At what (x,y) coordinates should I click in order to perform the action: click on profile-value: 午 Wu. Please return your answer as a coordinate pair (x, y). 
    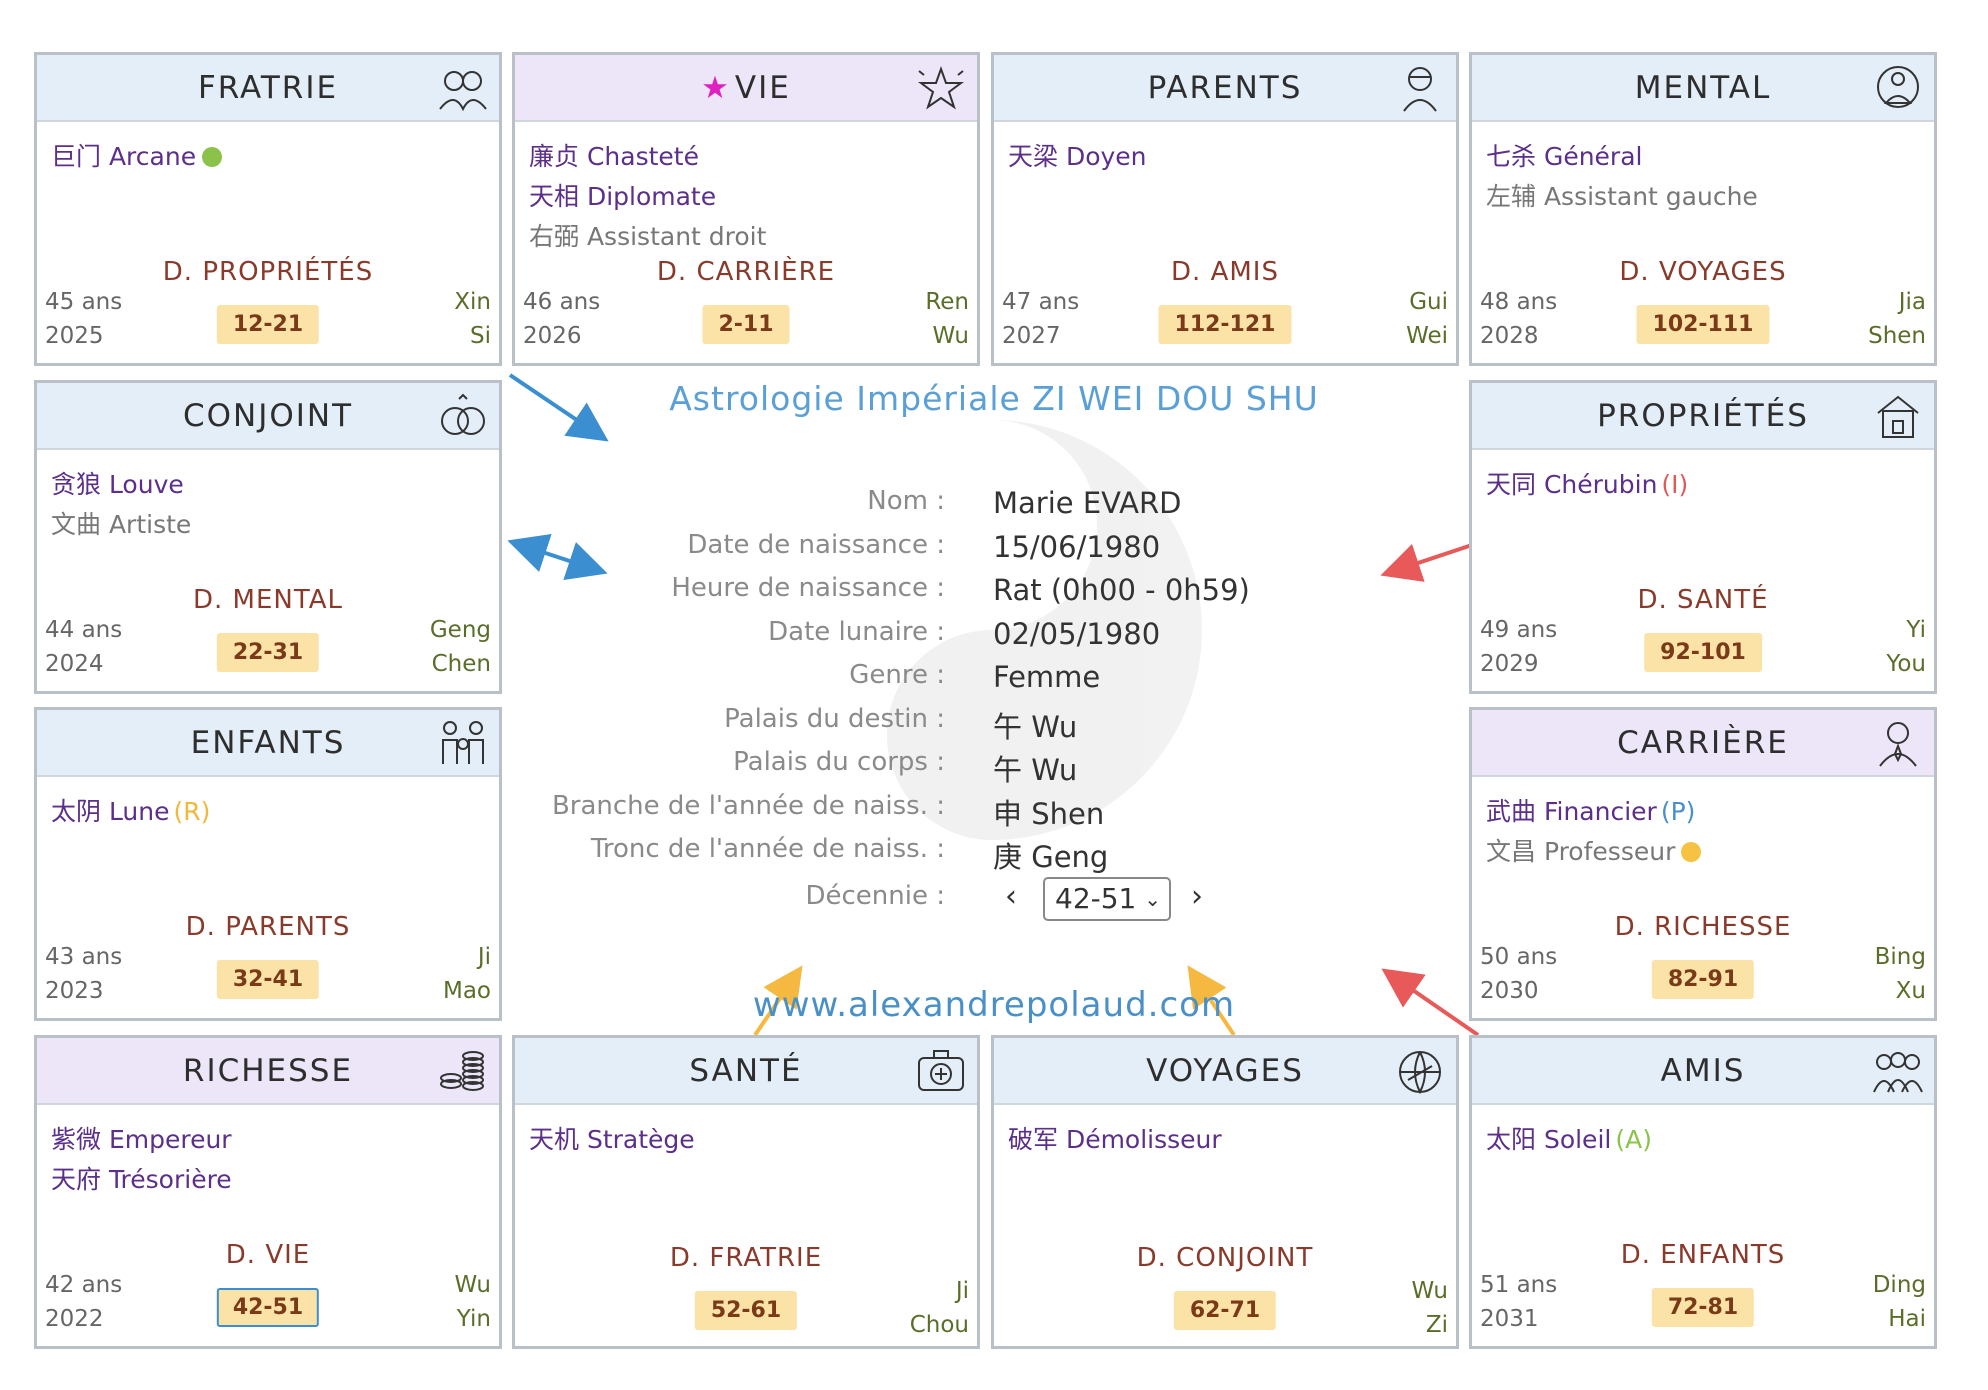
    Looking at the image, I should click on (1035, 726).